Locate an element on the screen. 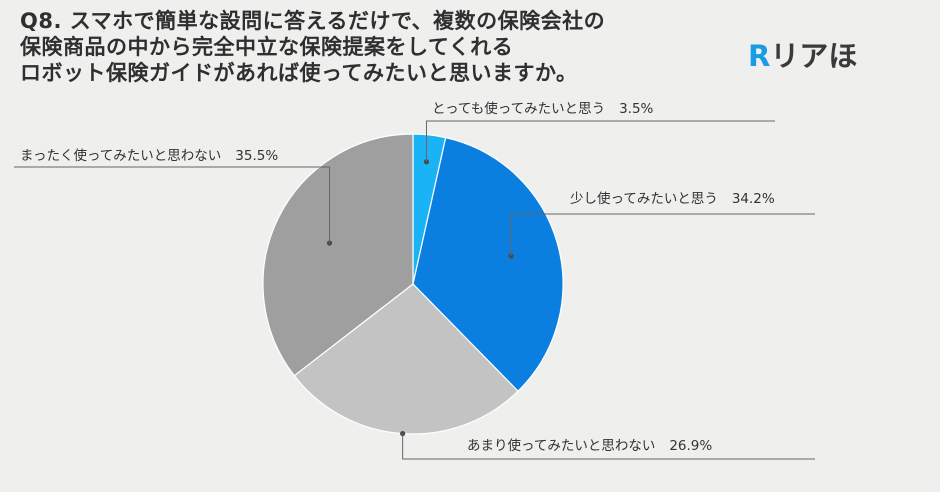 The image size is (940, 492). slice-label: まったく使ってみたいと思わない 35.5% is located at coordinates (149, 155).